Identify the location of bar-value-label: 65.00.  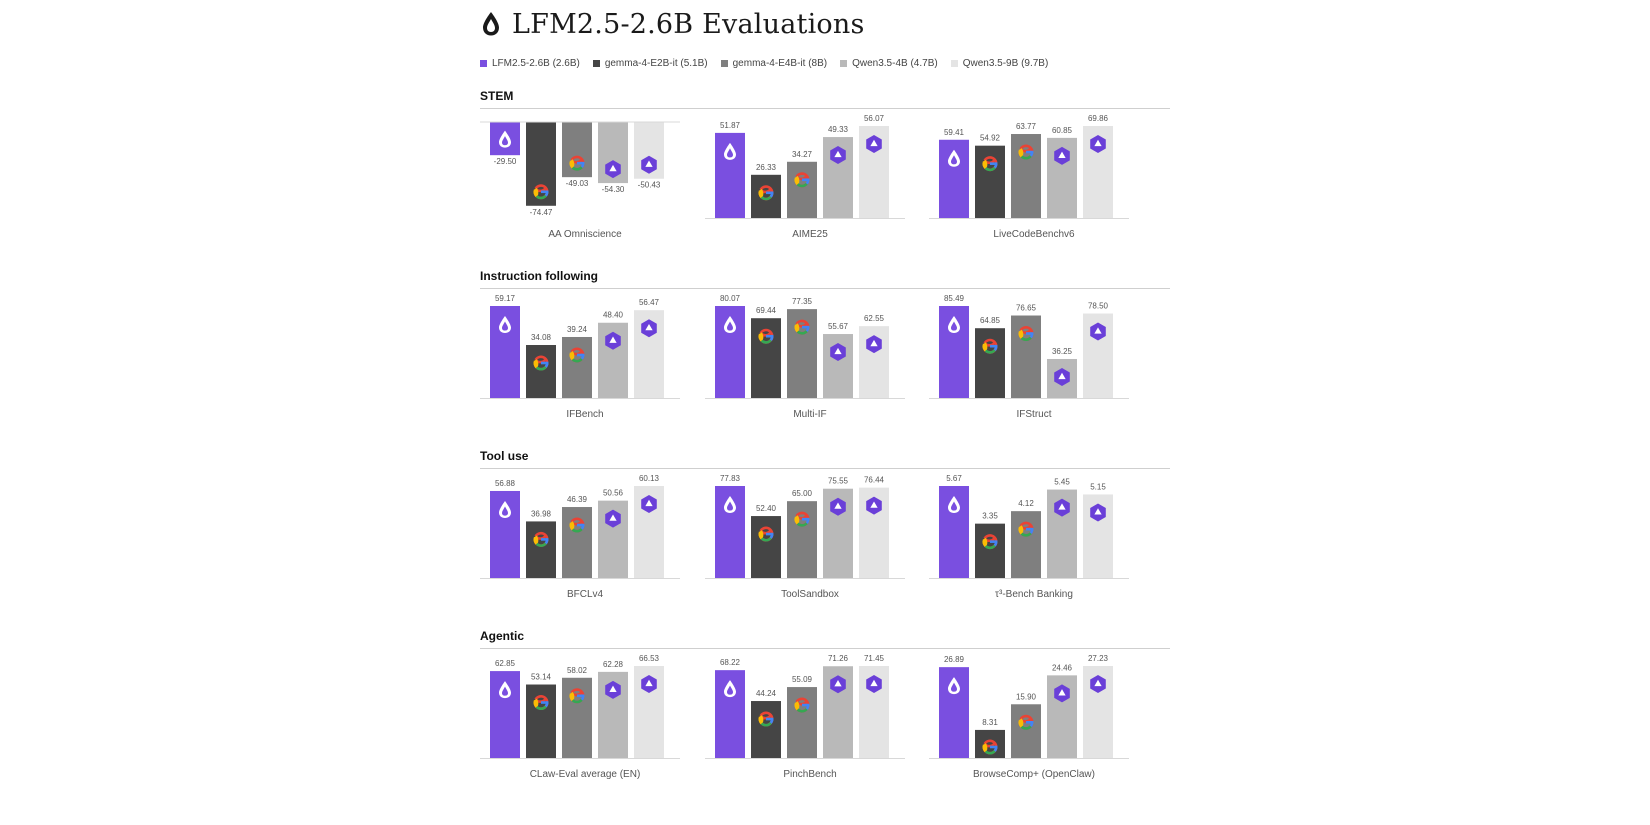
(802, 493).